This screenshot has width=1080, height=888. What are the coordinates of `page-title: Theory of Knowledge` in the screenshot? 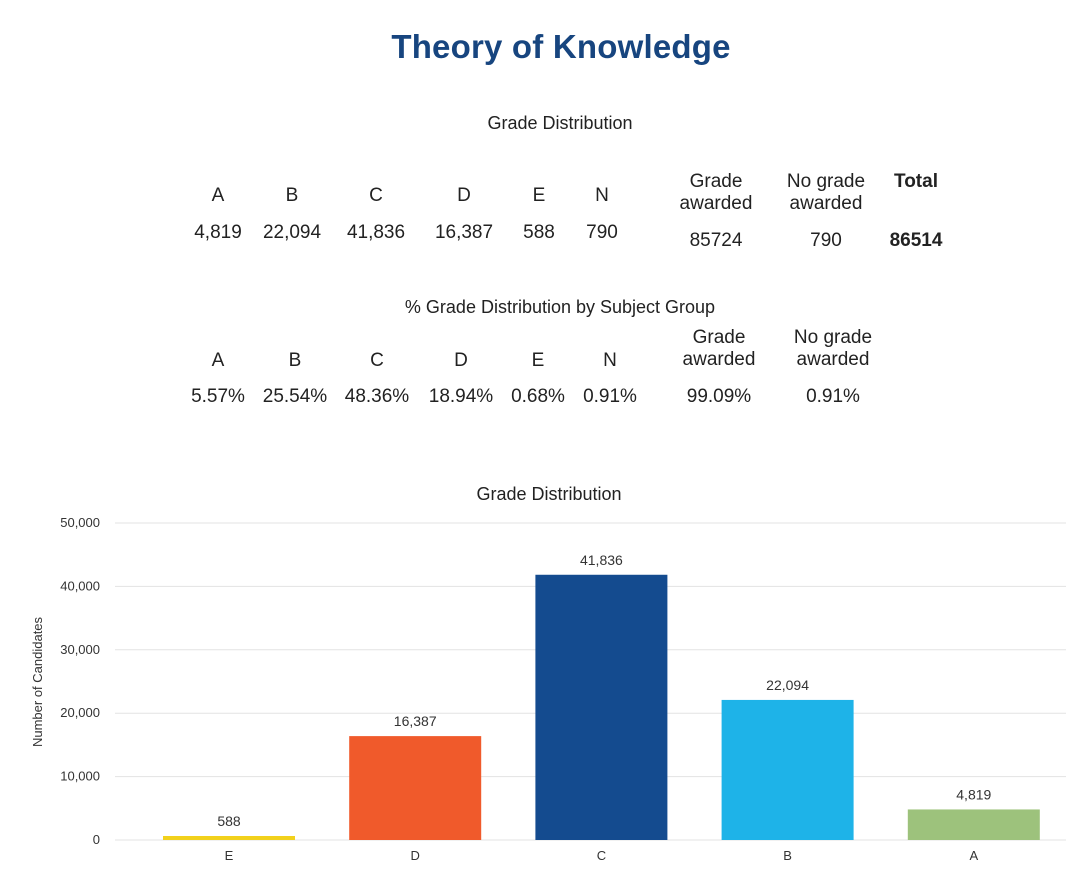 It's located at (561, 46).